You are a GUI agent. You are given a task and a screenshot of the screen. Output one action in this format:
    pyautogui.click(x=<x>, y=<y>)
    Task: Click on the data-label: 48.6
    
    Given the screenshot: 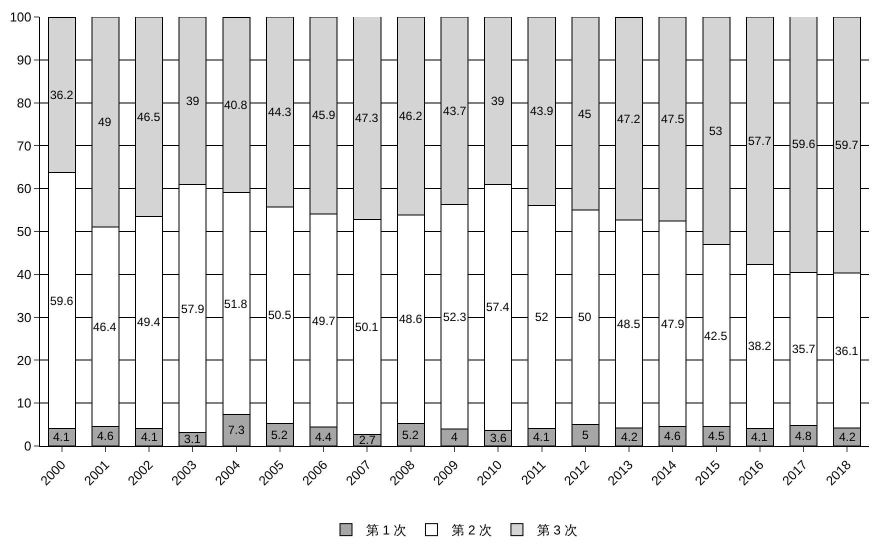 What is the action you would take?
    pyautogui.click(x=411, y=319)
    